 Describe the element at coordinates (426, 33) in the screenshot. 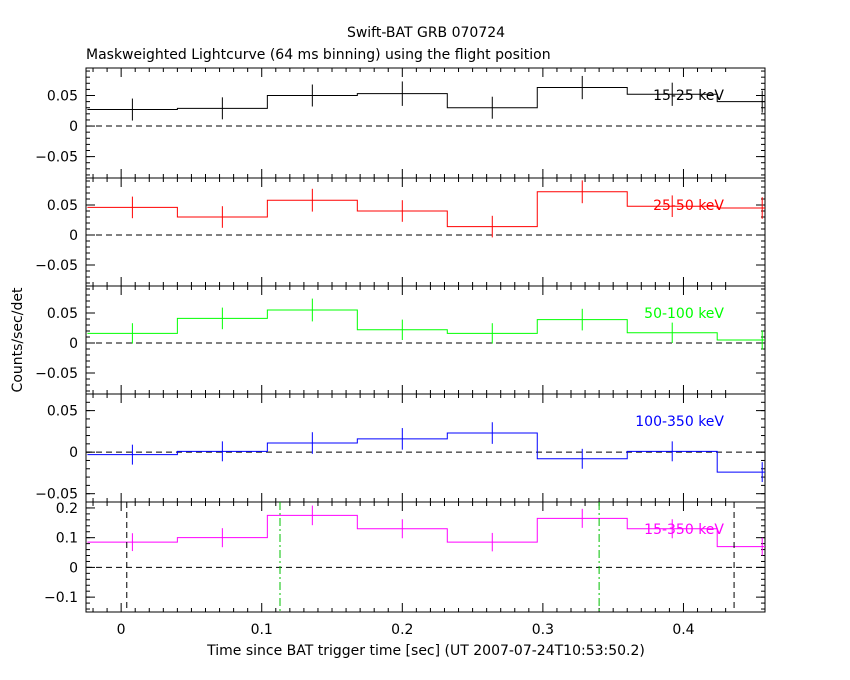

I see `chart-title: Swift-BAT GRB 070724` at that location.